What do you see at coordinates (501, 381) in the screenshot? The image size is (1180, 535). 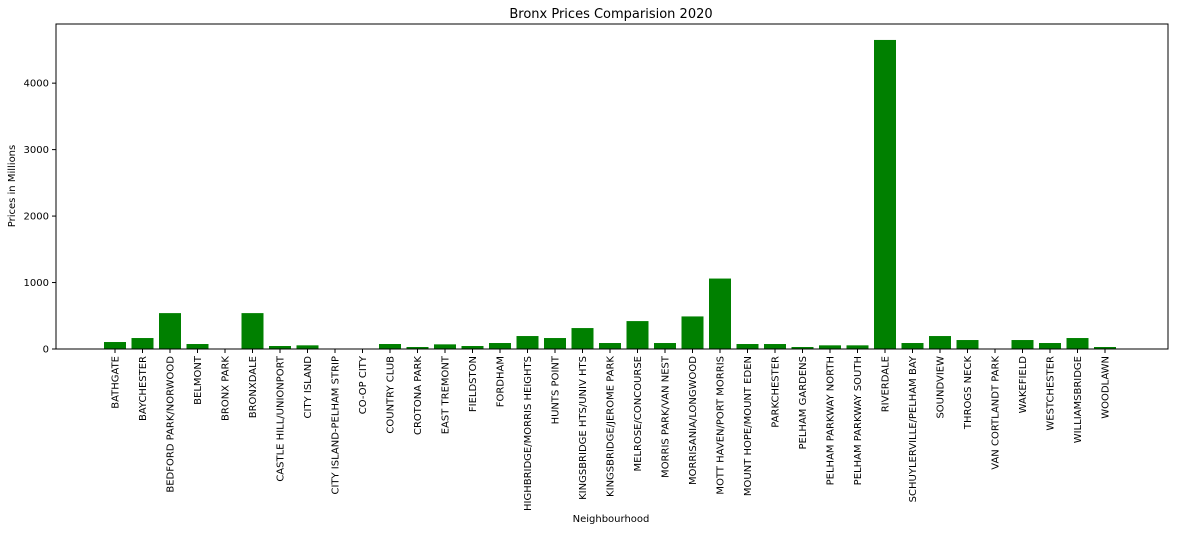 I see `x-tick-label: FORDHAM` at bounding box center [501, 381].